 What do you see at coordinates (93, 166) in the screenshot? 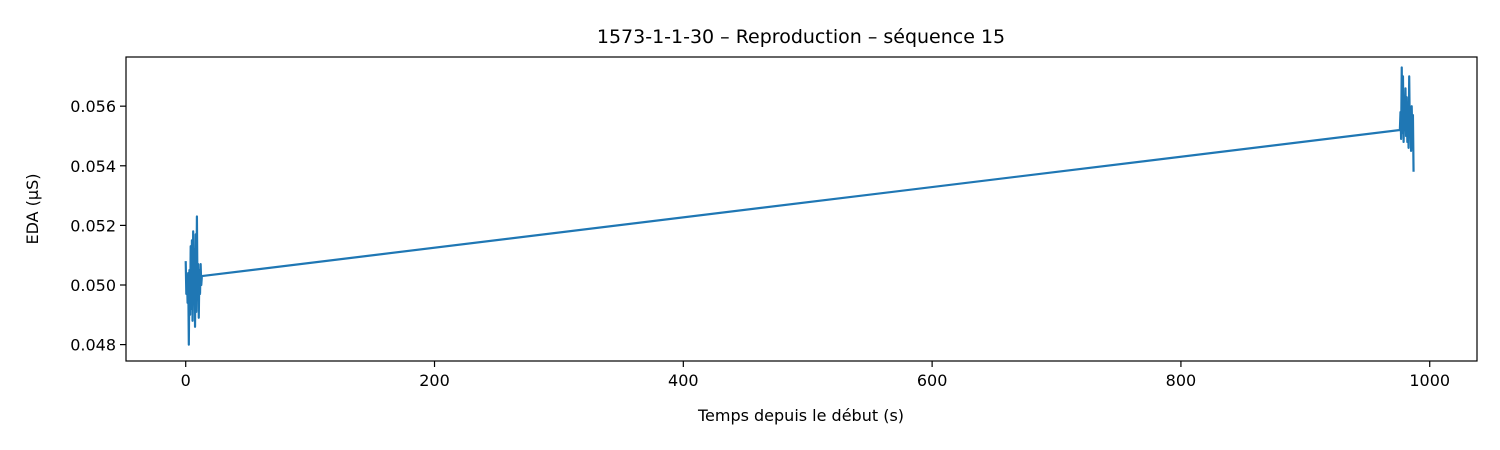
I see `y-tick-label: 0.054` at bounding box center [93, 166].